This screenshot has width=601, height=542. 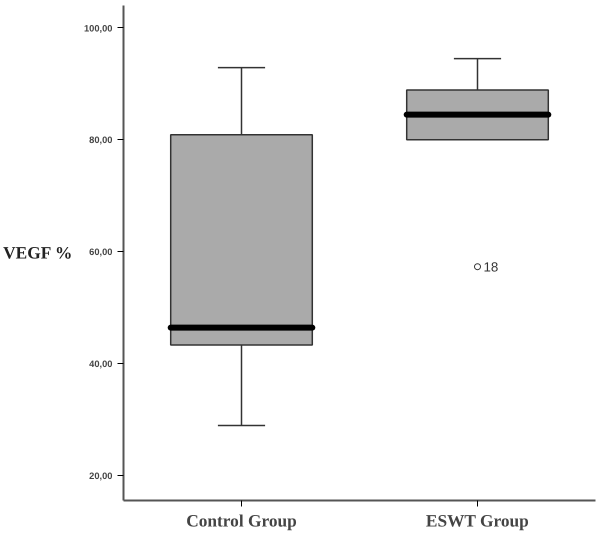 I want to click on y-tick-label: 60,00, so click(x=100, y=252).